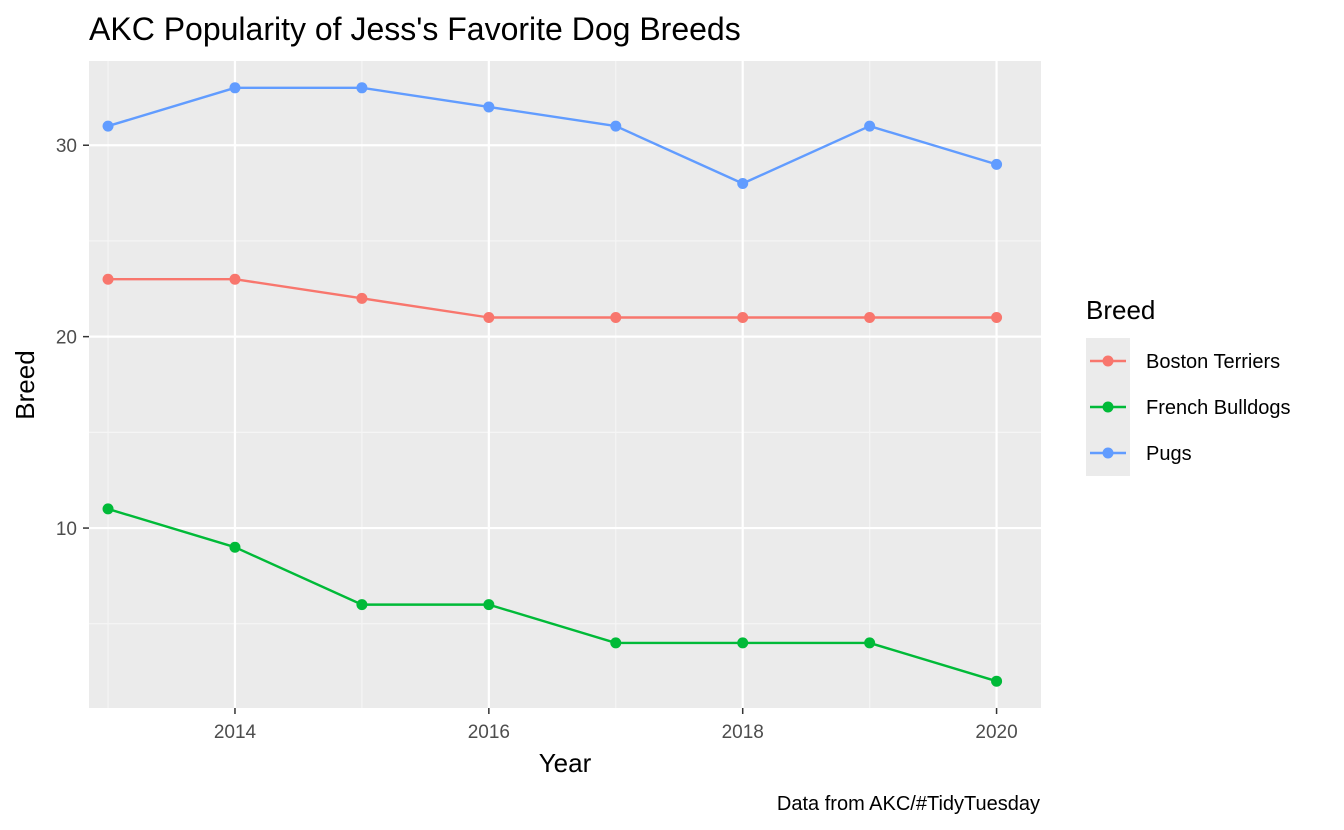 The image size is (1344, 830). What do you see at coordinates (616, 725) in the screenshot?
I see `x-axis: 2014 2016 2018 2020` at bounding box center [616, 725].